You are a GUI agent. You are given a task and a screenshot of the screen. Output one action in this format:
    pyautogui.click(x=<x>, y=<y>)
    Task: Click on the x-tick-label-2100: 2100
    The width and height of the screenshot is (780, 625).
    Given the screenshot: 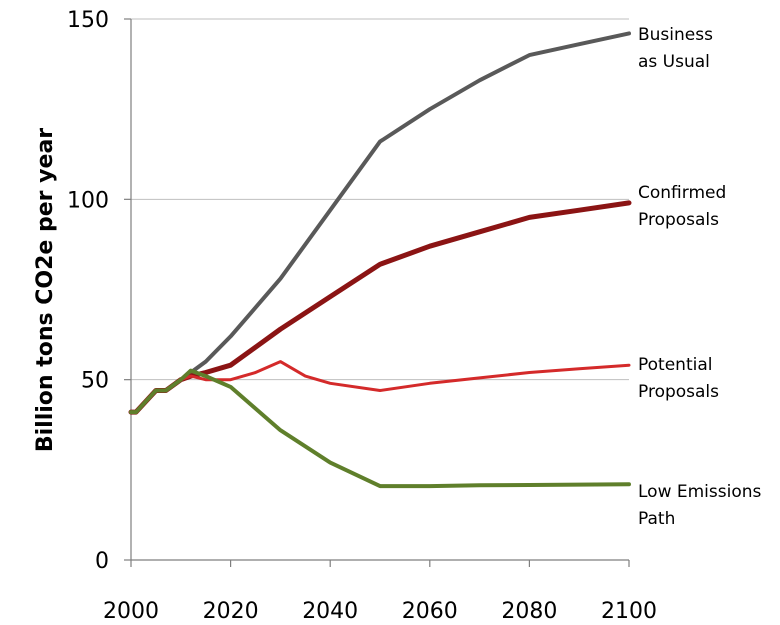 What is the action you would take?
    pyautogui.click(x=629, y=611)
    